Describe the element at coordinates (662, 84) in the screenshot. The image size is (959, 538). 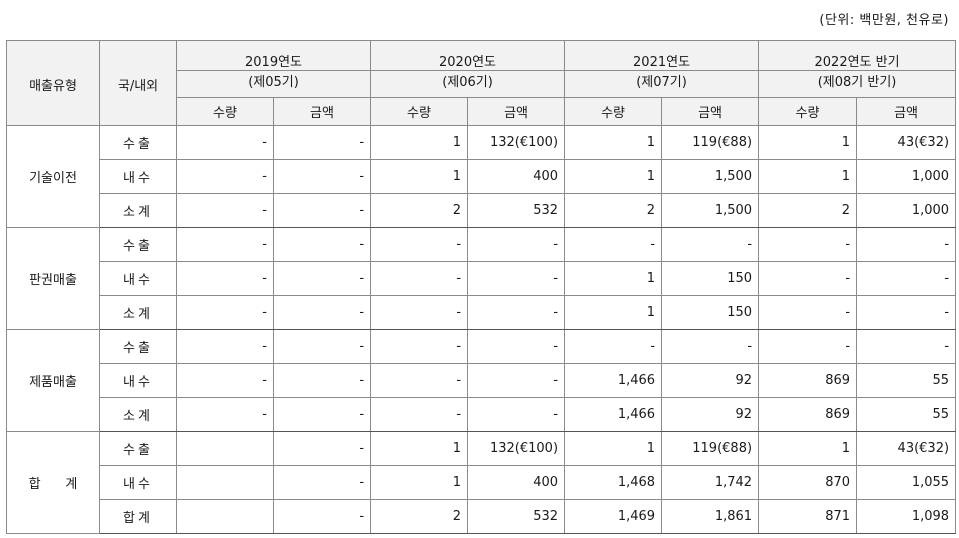
I see `header-period-2021: (제07기)` at that location.